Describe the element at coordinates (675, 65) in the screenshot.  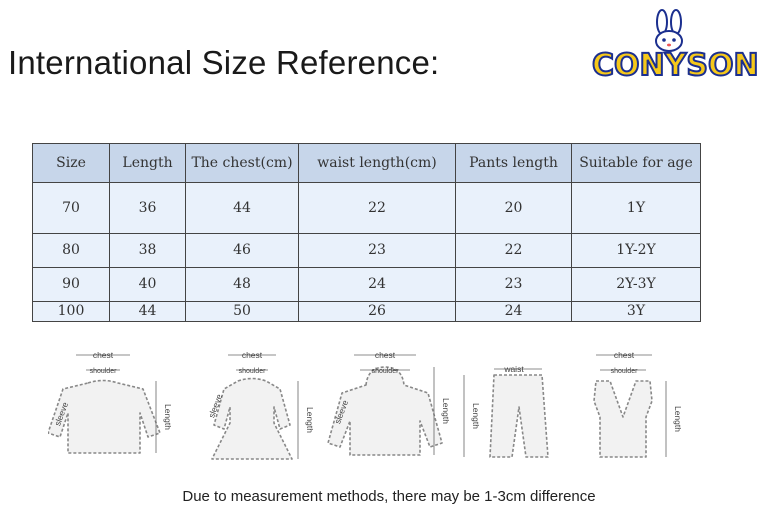
I see `brand-name: CONYSON` at that location.